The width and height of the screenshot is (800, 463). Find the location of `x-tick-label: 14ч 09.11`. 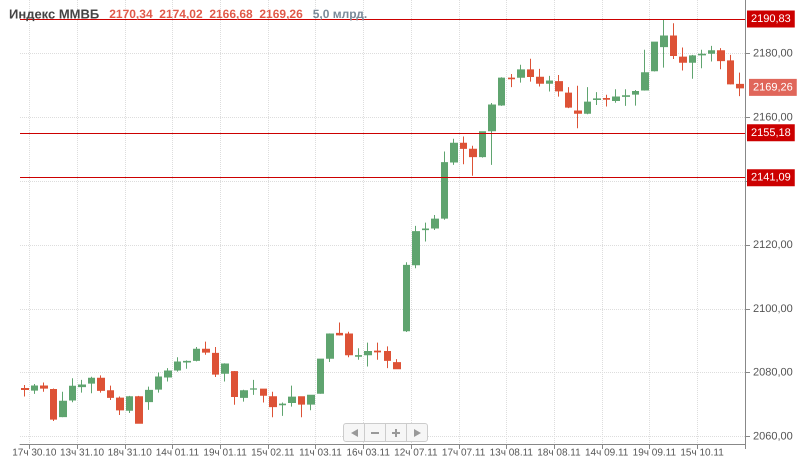

x-tick-label: 14ч 09.11 is located at coordinates (606, 453).